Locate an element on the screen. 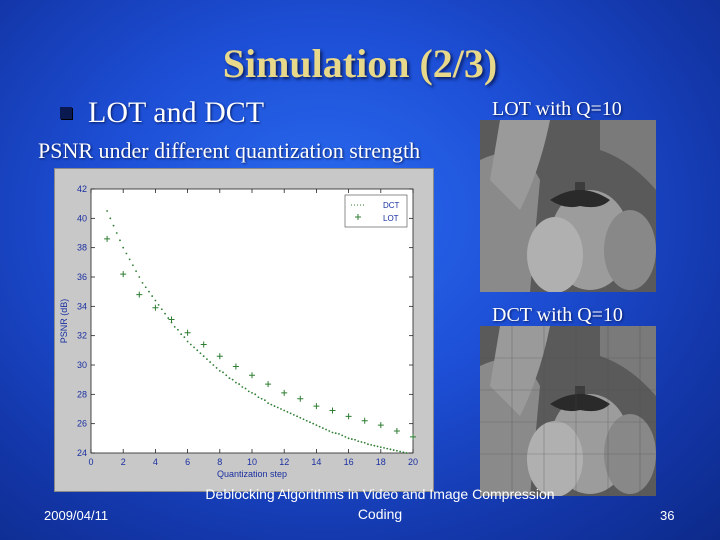 This screenshot has width=720, height=540. x-tick-label: 12 is located at coordinates (284, 462).